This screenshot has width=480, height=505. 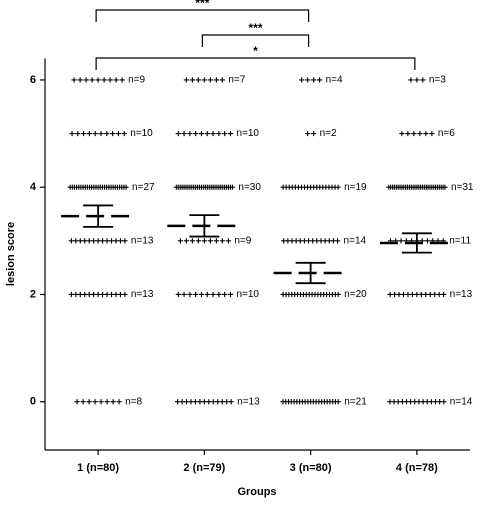 What do you see at coordinates (249, 187) in the screenshot?
I see `count-label: n=30` at bounding box center [249, 187].